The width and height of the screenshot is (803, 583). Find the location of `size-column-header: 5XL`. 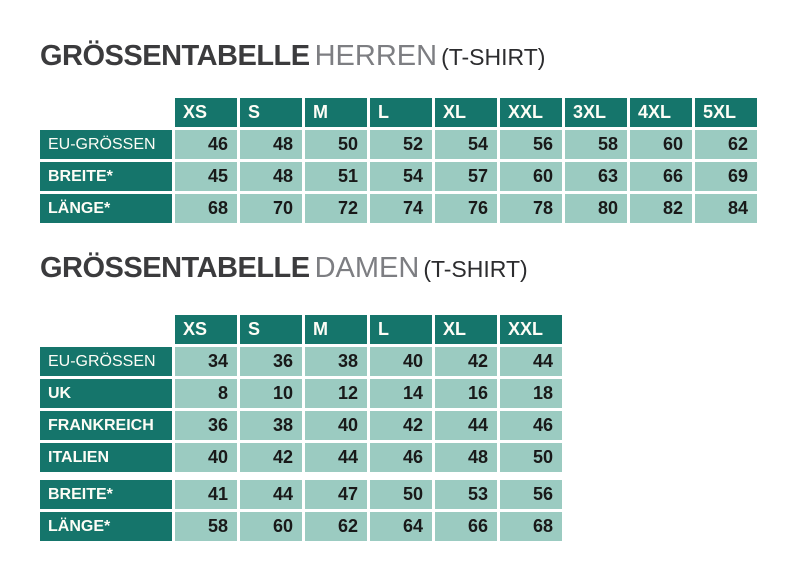

size-column-header: 5XL is located at coordinates (726, 112).